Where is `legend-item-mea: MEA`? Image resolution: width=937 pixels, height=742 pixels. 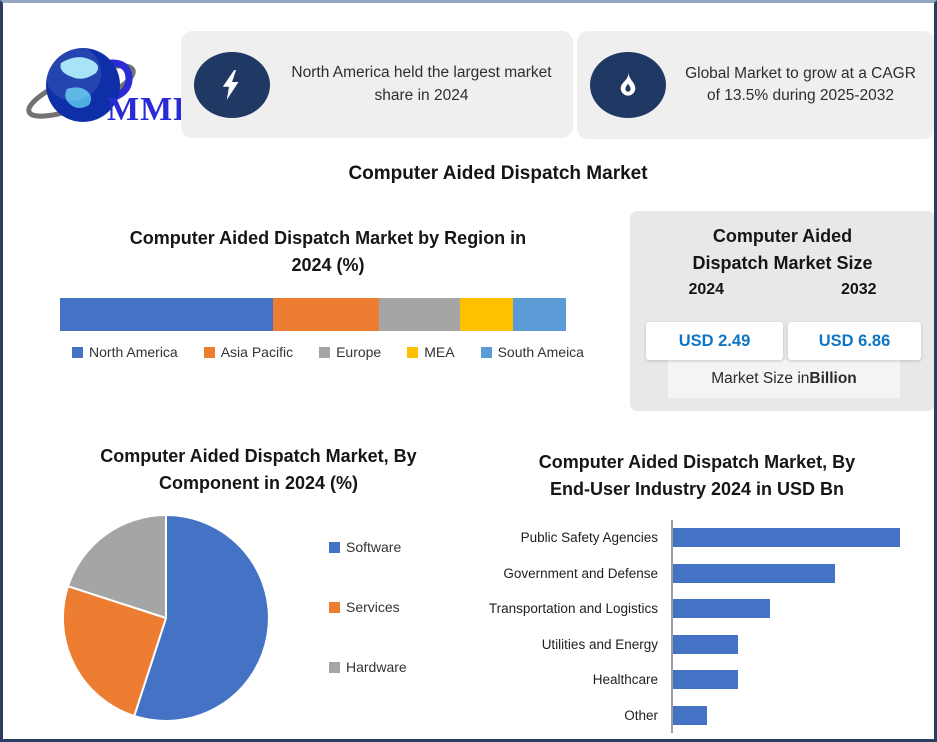 legend-item-mea: MEA is located at coordinates (431, 352).